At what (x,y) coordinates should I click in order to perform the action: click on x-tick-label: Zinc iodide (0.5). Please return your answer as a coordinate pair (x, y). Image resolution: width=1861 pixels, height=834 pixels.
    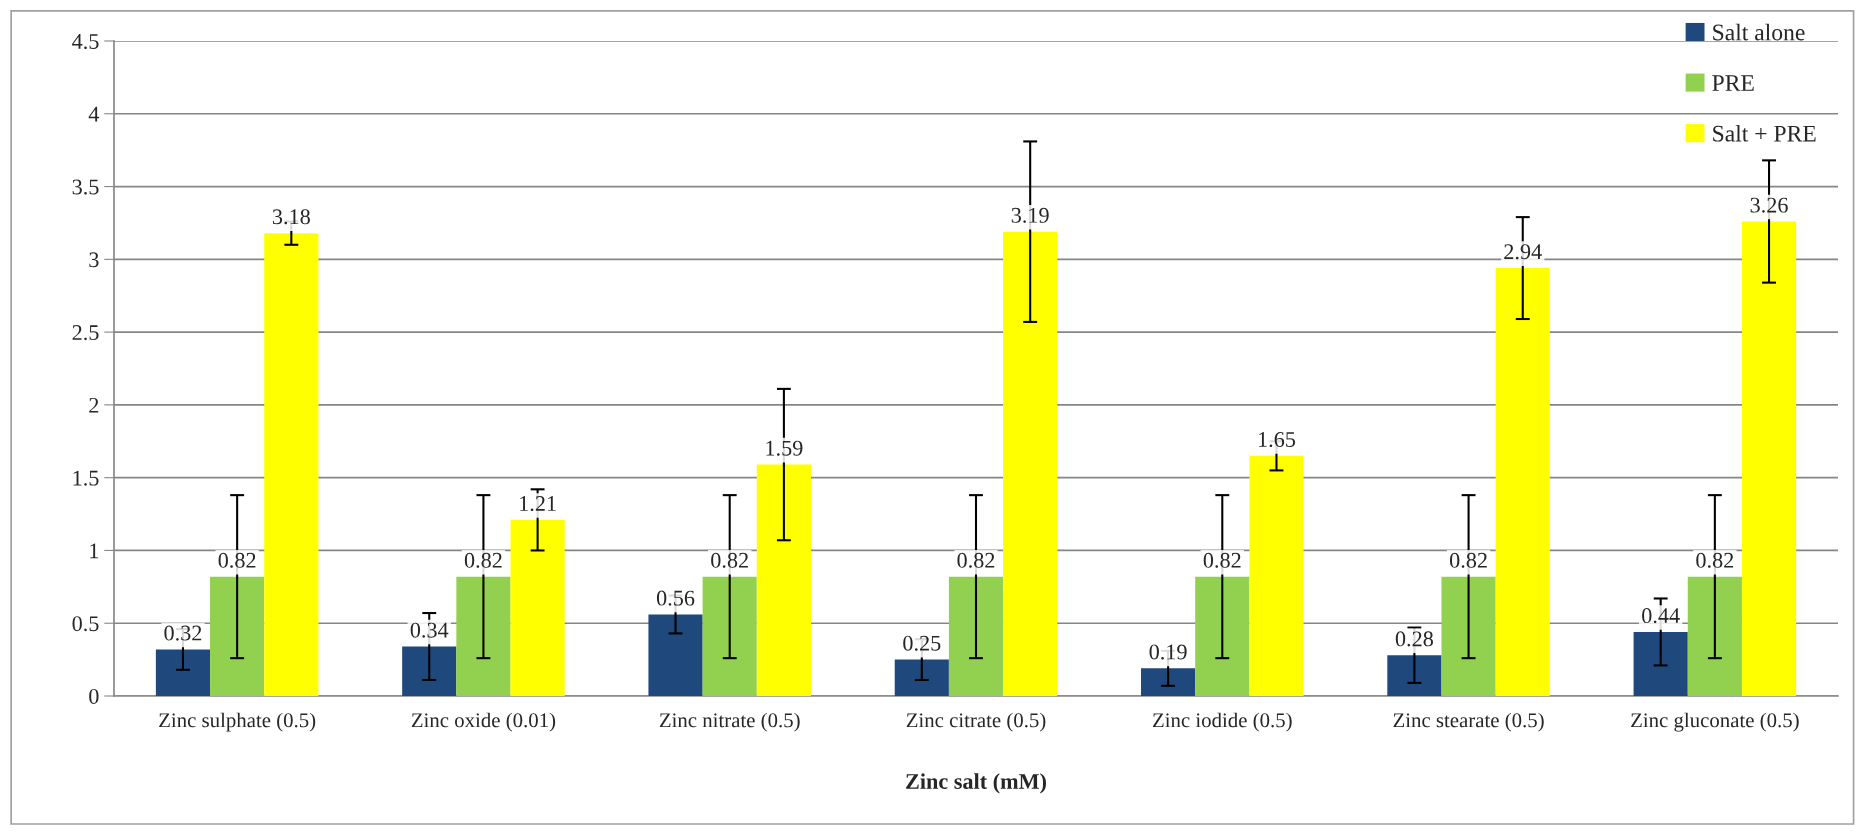
    Looking at the image, I should click on (1222, 722).